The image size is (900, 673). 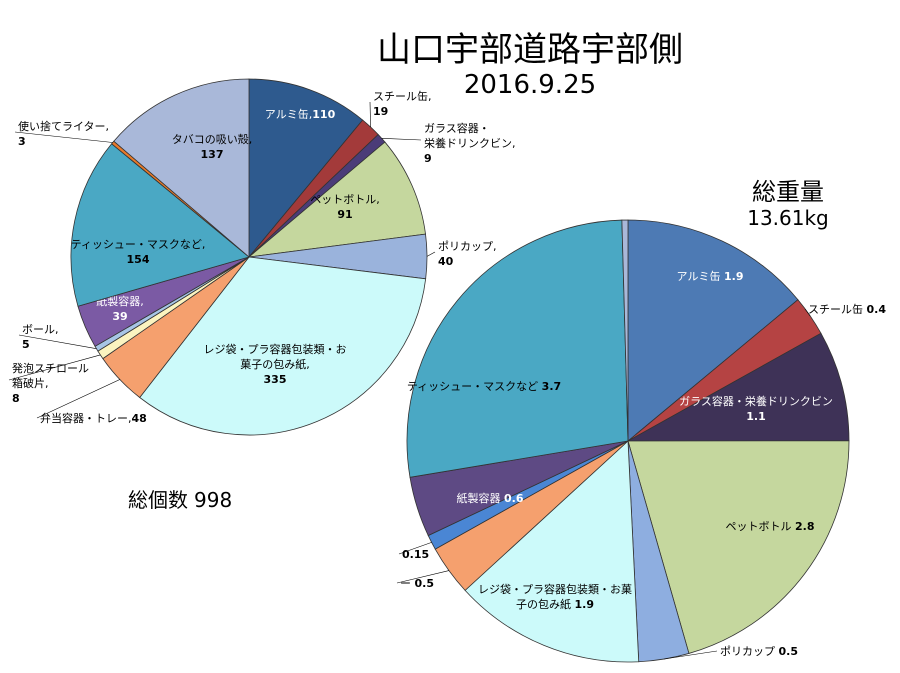 What do you see at coordinates (530, 85) in the screenshot?
I see `chart-date: 2016.9.25` at bounding box center [530, 85].